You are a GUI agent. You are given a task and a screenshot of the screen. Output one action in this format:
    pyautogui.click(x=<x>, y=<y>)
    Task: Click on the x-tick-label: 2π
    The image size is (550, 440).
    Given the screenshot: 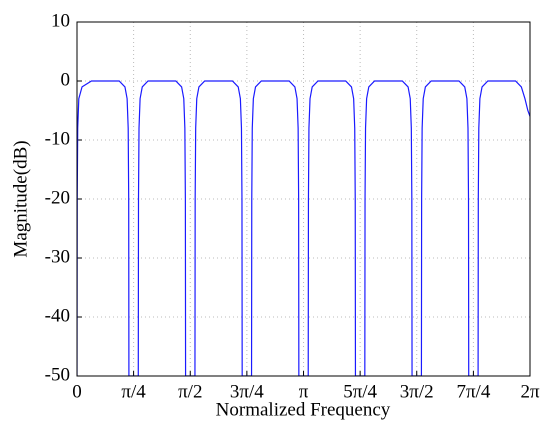 What is the action you would take?
    pyautogui.click(x=530, y=391)
    